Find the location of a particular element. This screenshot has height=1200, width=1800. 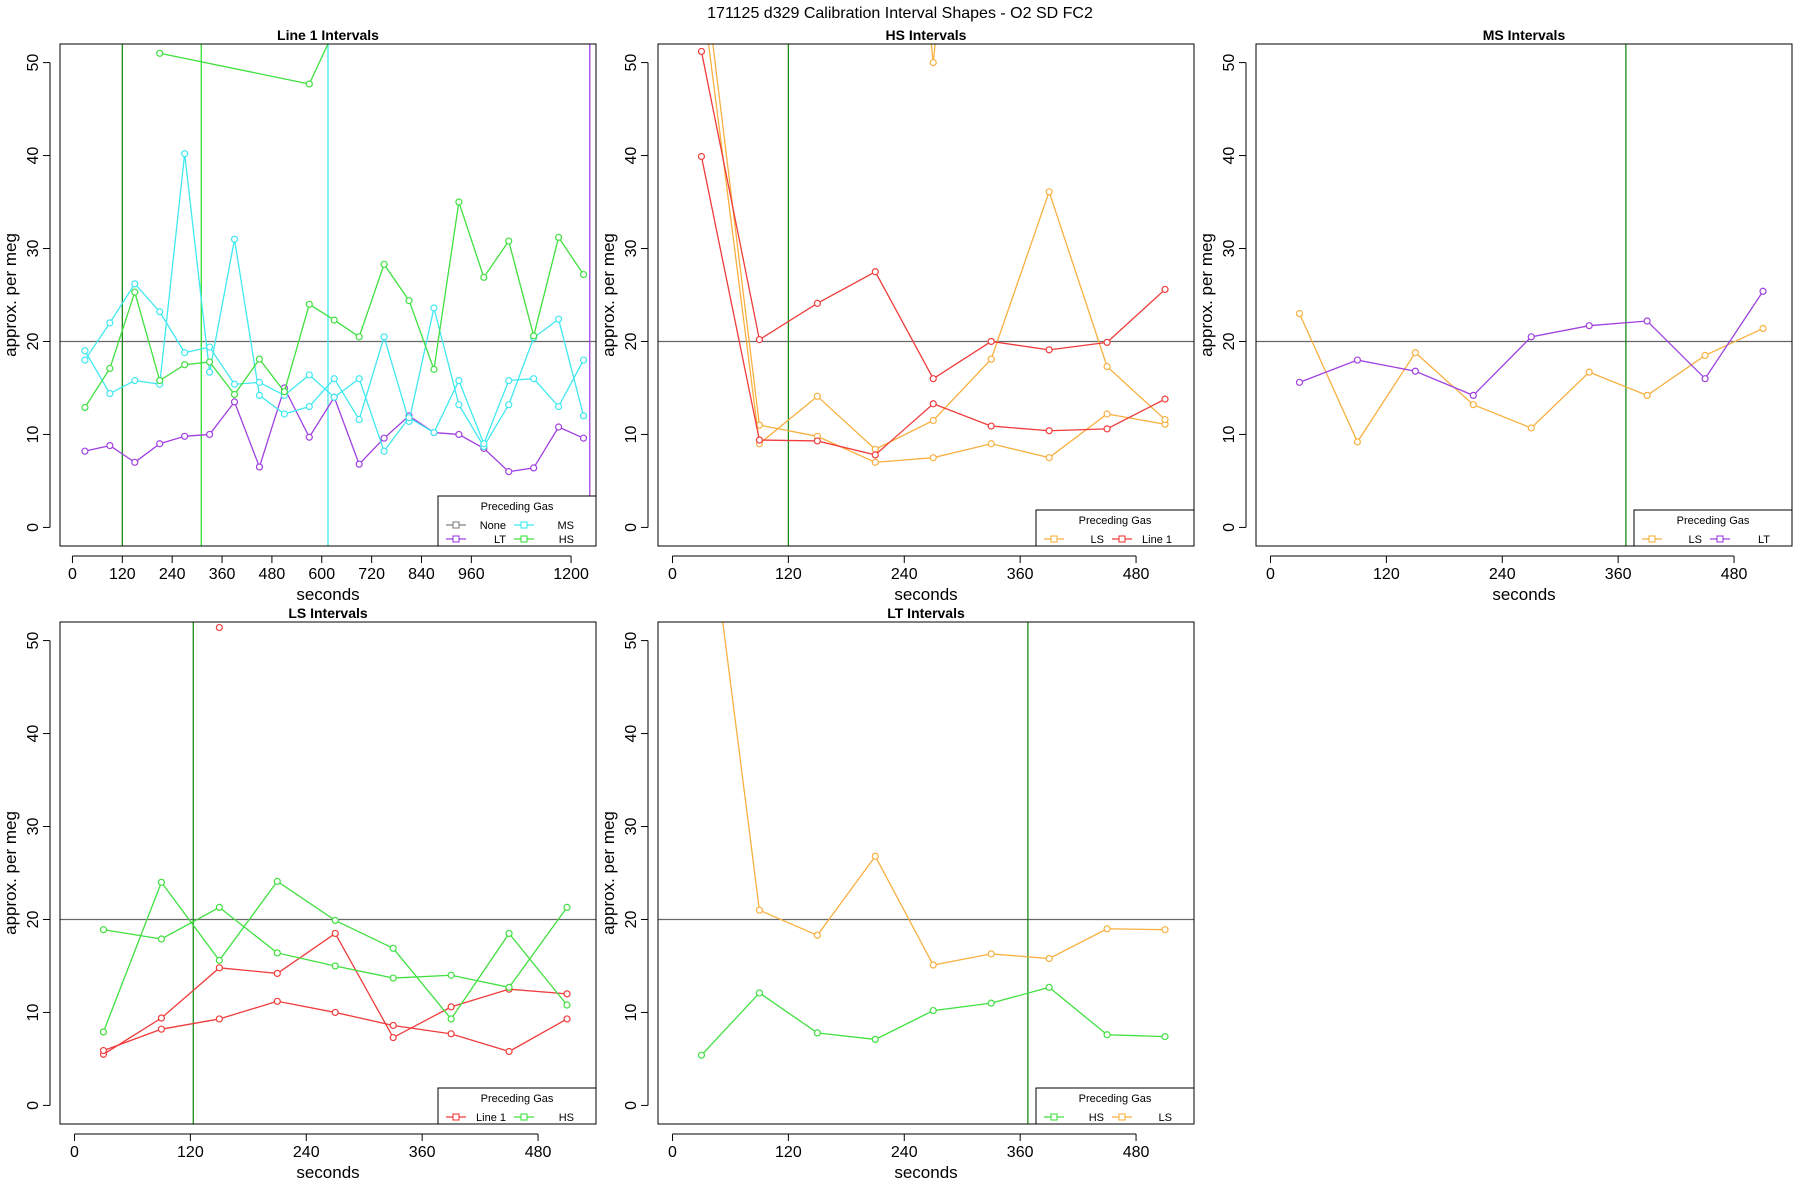

plot-area is located at coordinates (328, 295).